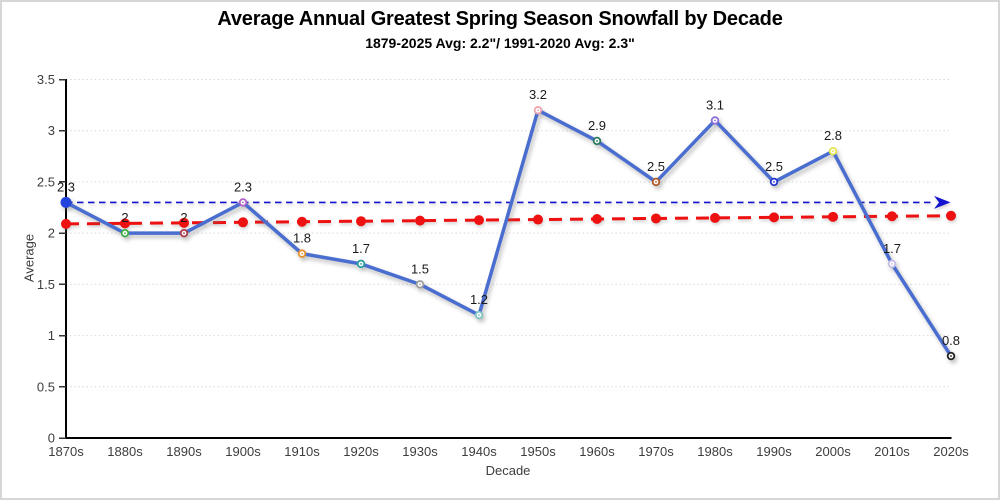 This screenshot has width=1000, height=500. I want to click on x-tick-label: 1940s, so click(479, 451).